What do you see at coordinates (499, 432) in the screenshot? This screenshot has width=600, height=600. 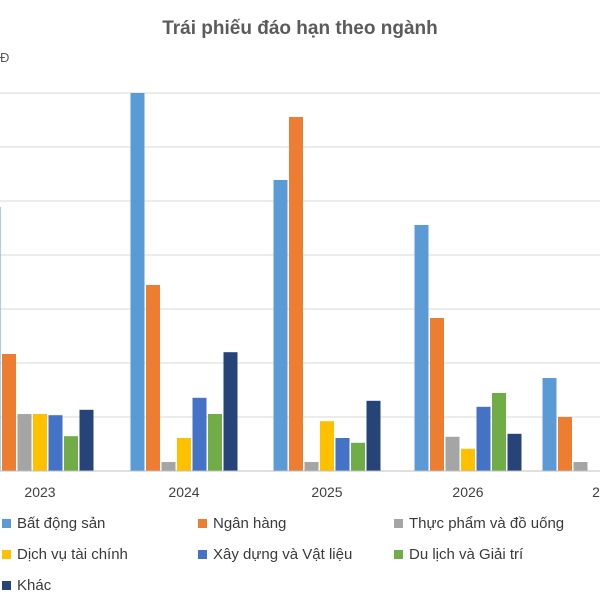 I see `bar-du-lịch-và-giải-trí-2026` at bounding box center [499, 432].